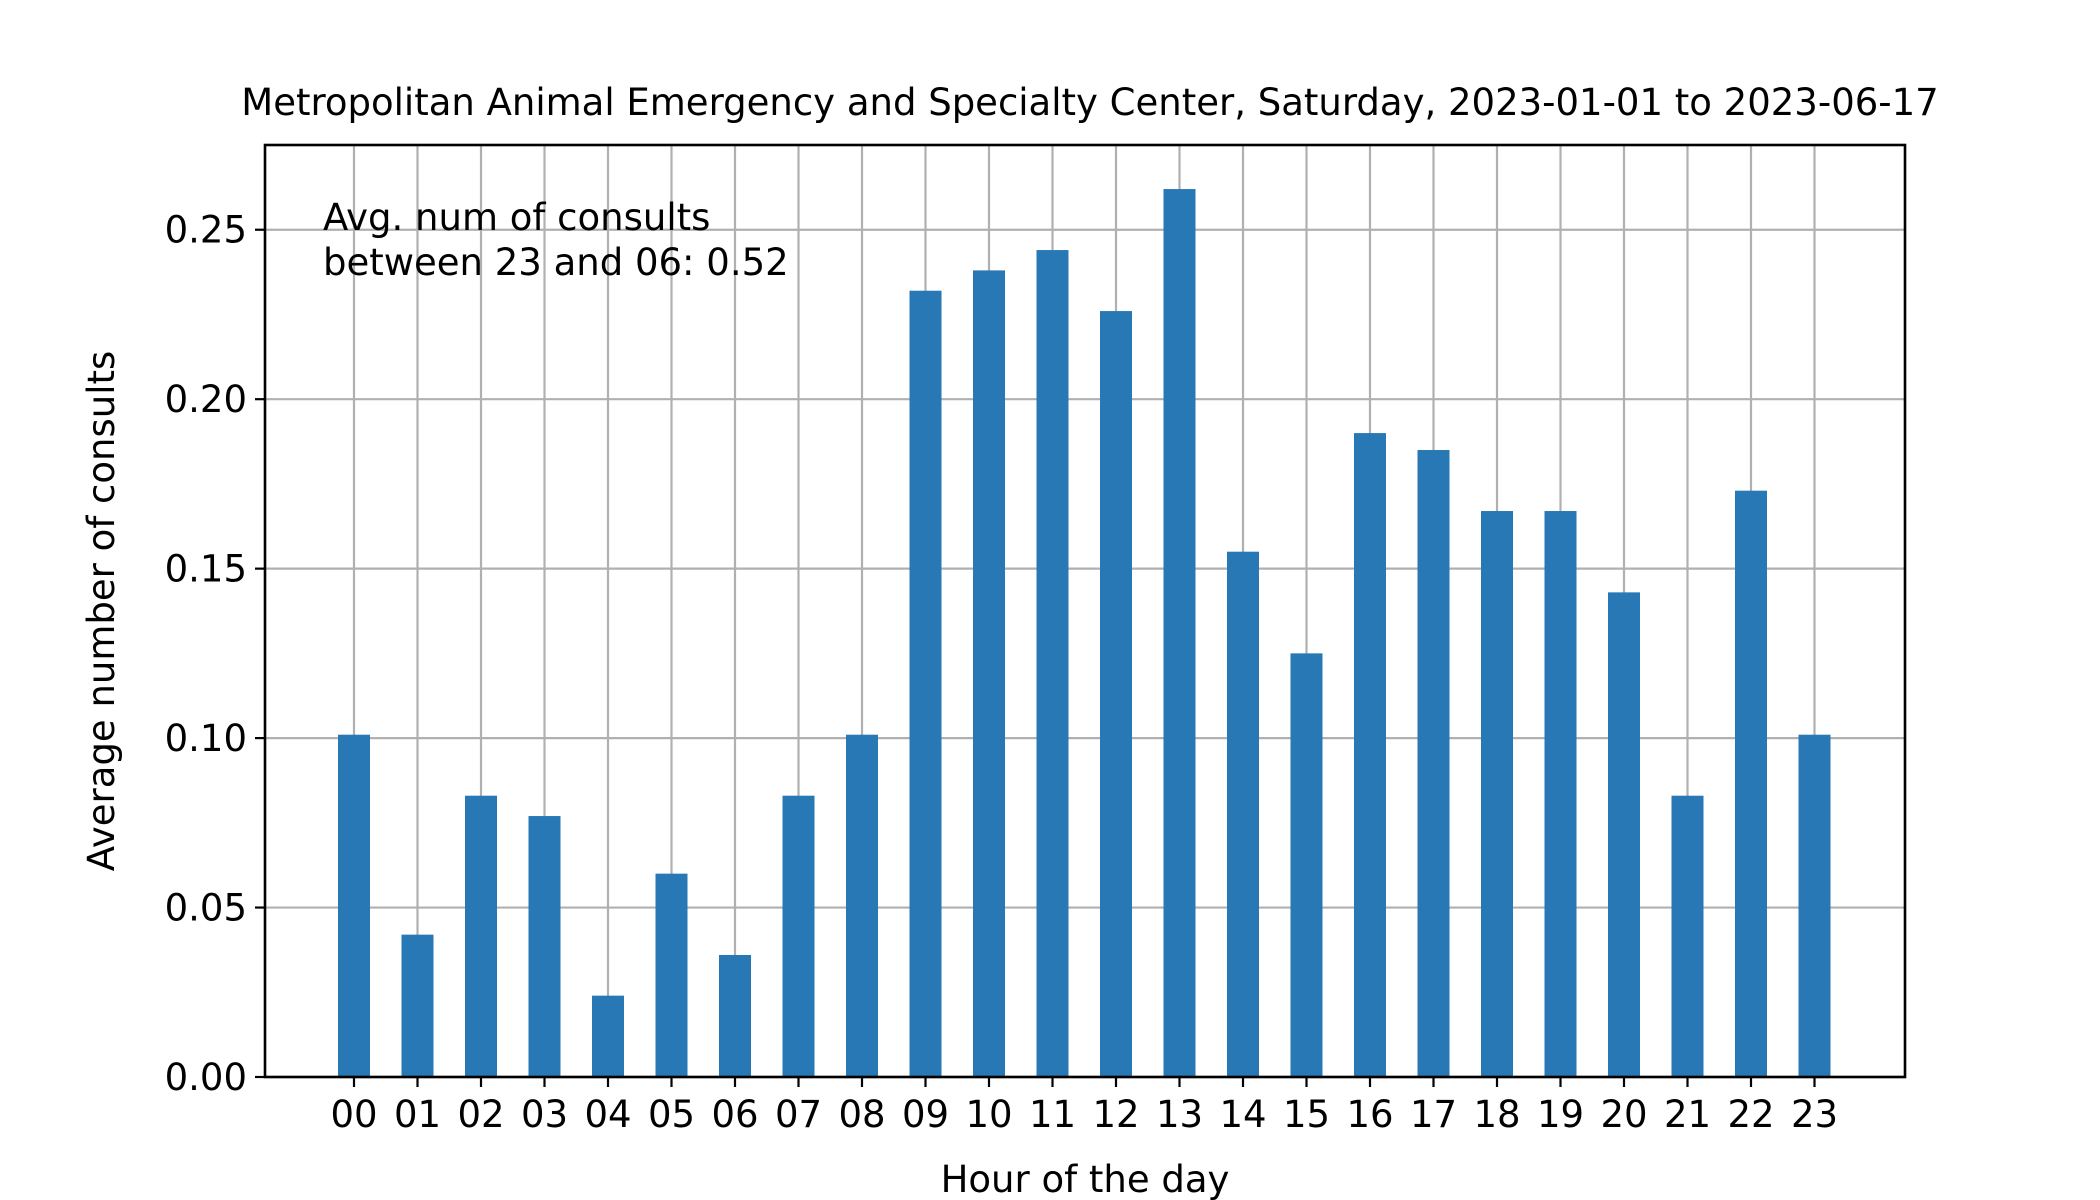 This screenshot has width=2100, height=1200. I want to click on x-tick-label: 04, so click(607, 1114).